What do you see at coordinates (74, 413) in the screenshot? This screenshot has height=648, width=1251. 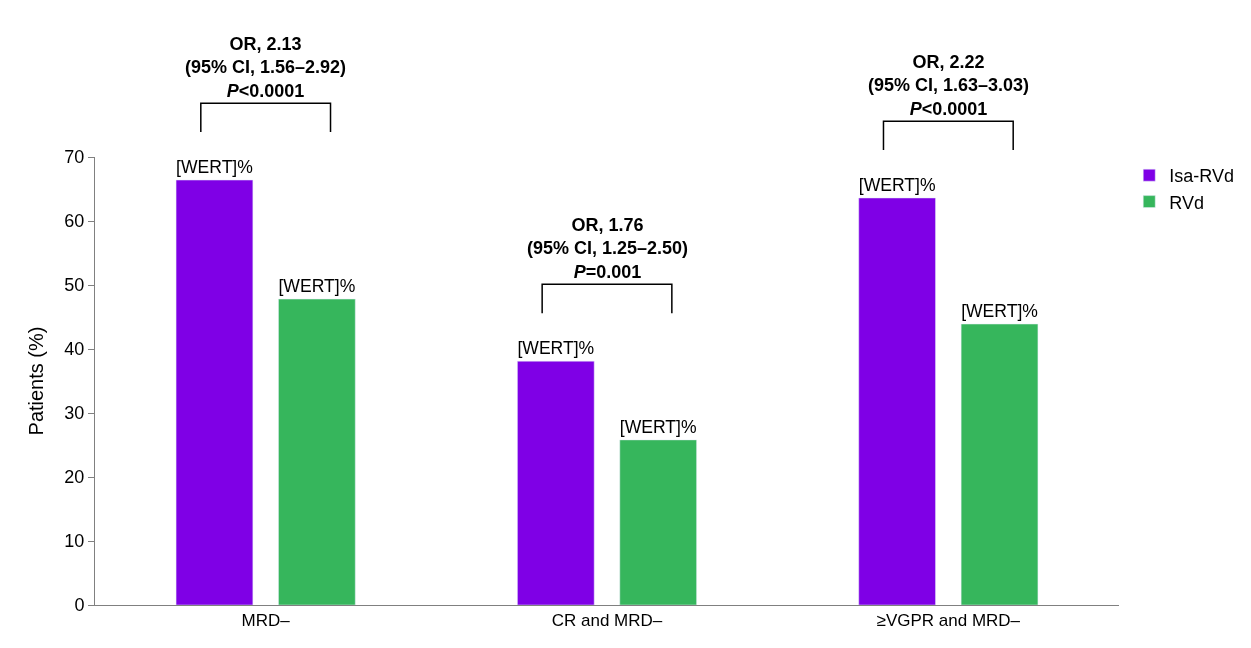 I see `y-tick-label: 30` at bounding box center [74, 413].